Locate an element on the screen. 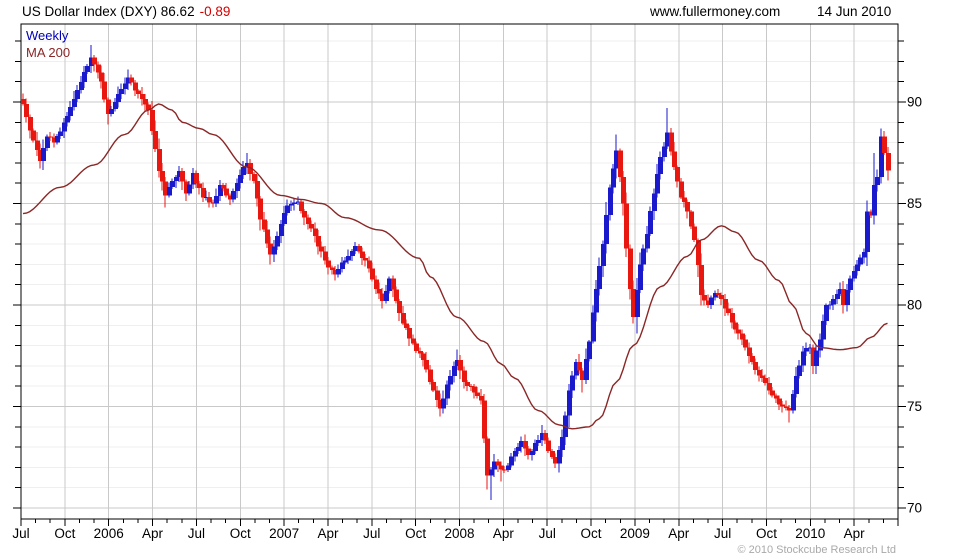 The width and height of the screenshot is (980, 560). legend-weekly-label: Weekly is located at coordinates (47, 35).